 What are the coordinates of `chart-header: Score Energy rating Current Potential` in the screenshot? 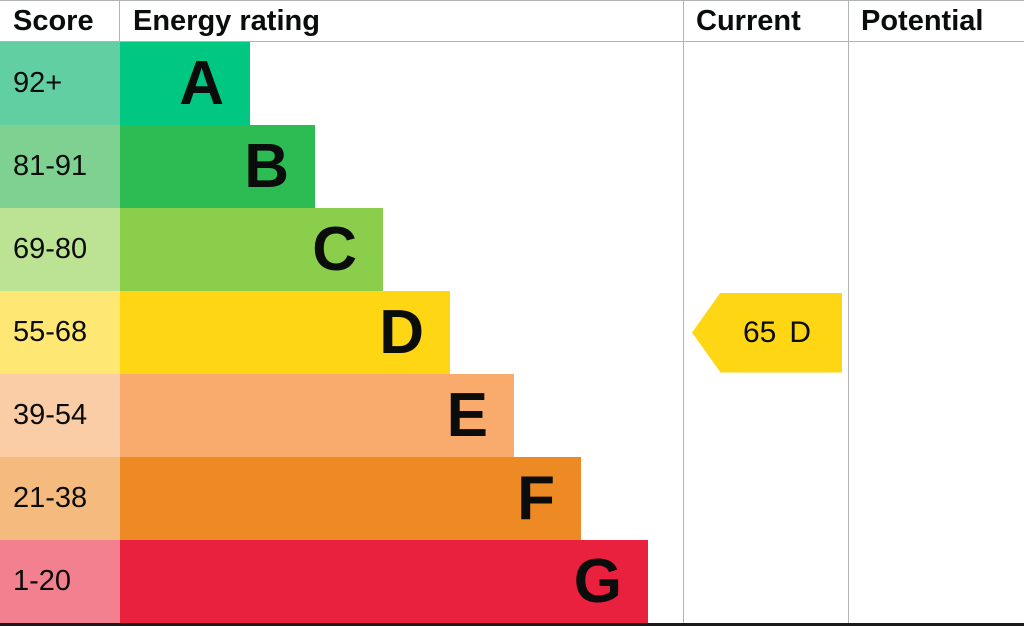 It's located at (512, 21).